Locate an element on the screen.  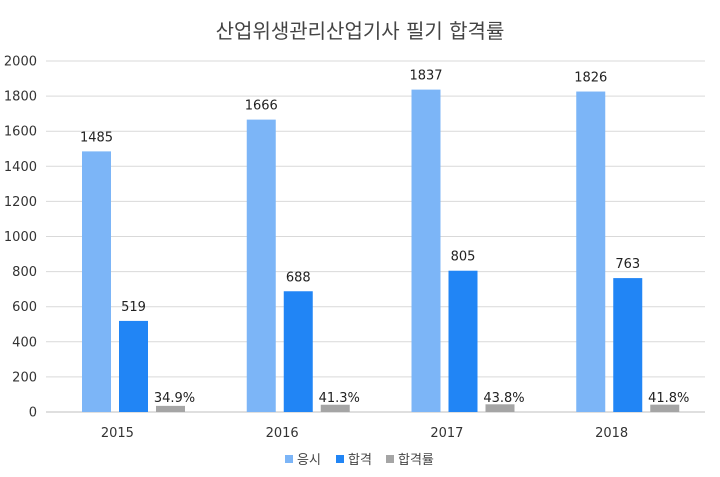
data-label: 43.8% is located at coordinates (503, 398).